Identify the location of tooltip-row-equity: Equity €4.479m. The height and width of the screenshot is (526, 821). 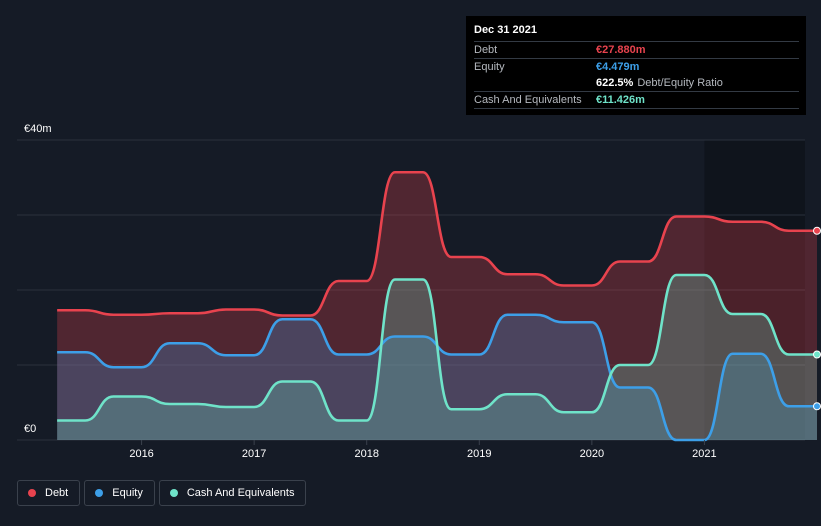
(636, 67).